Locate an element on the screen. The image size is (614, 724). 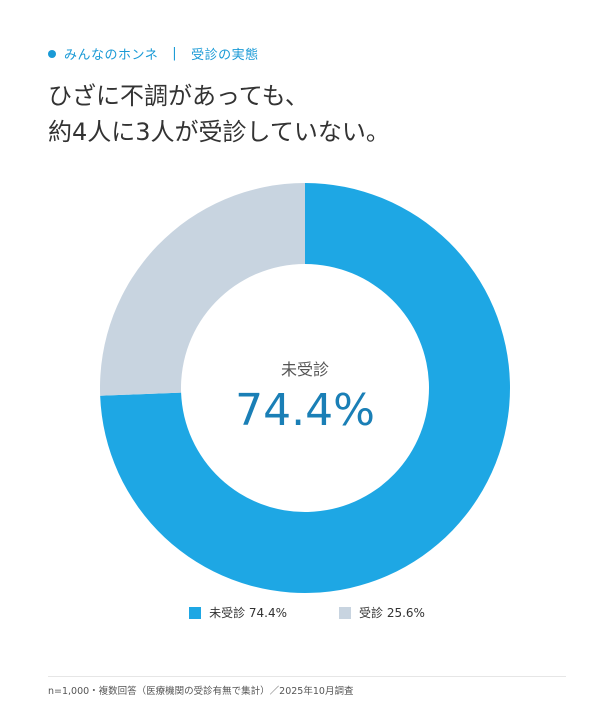
legend-item-visited: 受診 25.6% is located at coordinates (382, 612).